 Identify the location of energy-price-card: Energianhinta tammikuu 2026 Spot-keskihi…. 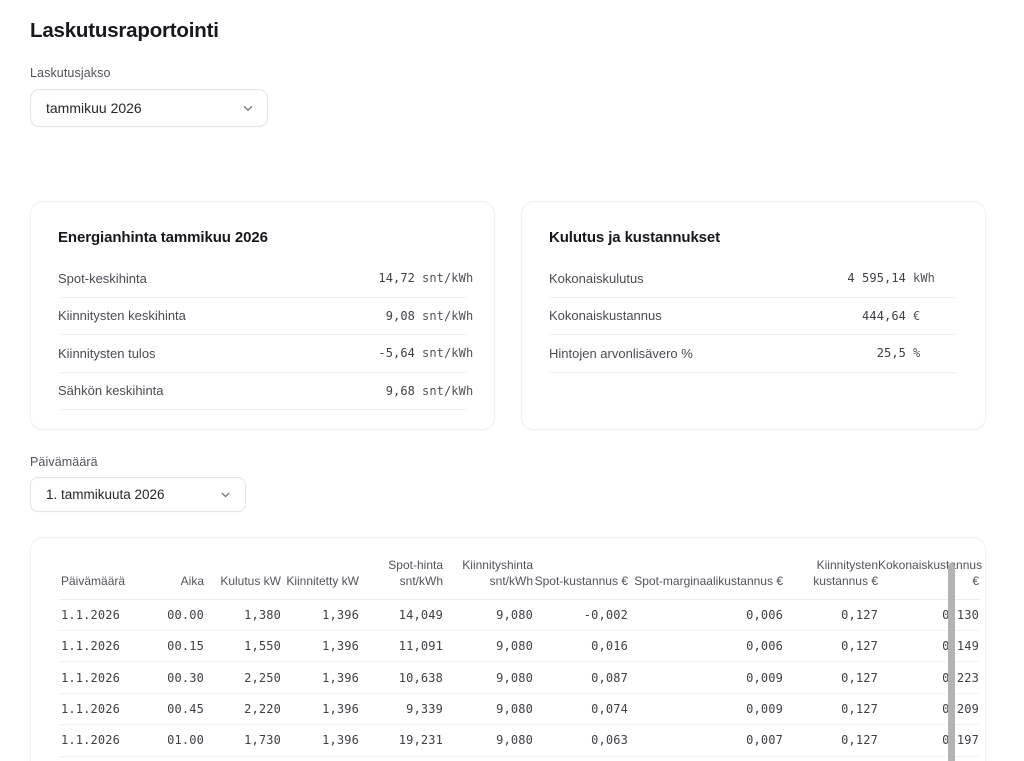
(262, 315).